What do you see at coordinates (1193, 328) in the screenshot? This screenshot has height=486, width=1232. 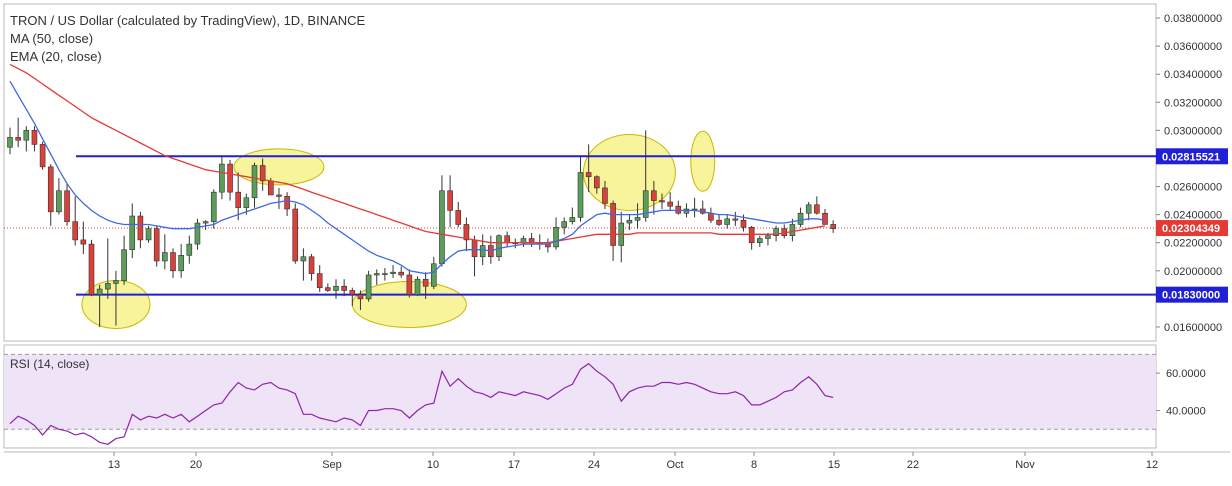 I see `price-tick-label: 0.01600000` at bounding box center [1193, 328].